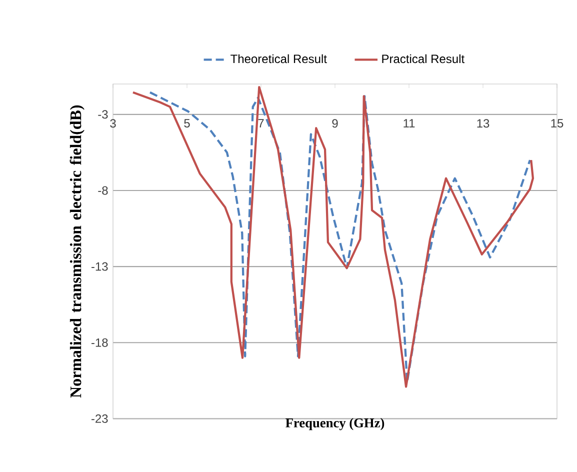  Describe the element at coordinates (409, 123) in the screenshot. I see `x-tick-label: 11` at that location.